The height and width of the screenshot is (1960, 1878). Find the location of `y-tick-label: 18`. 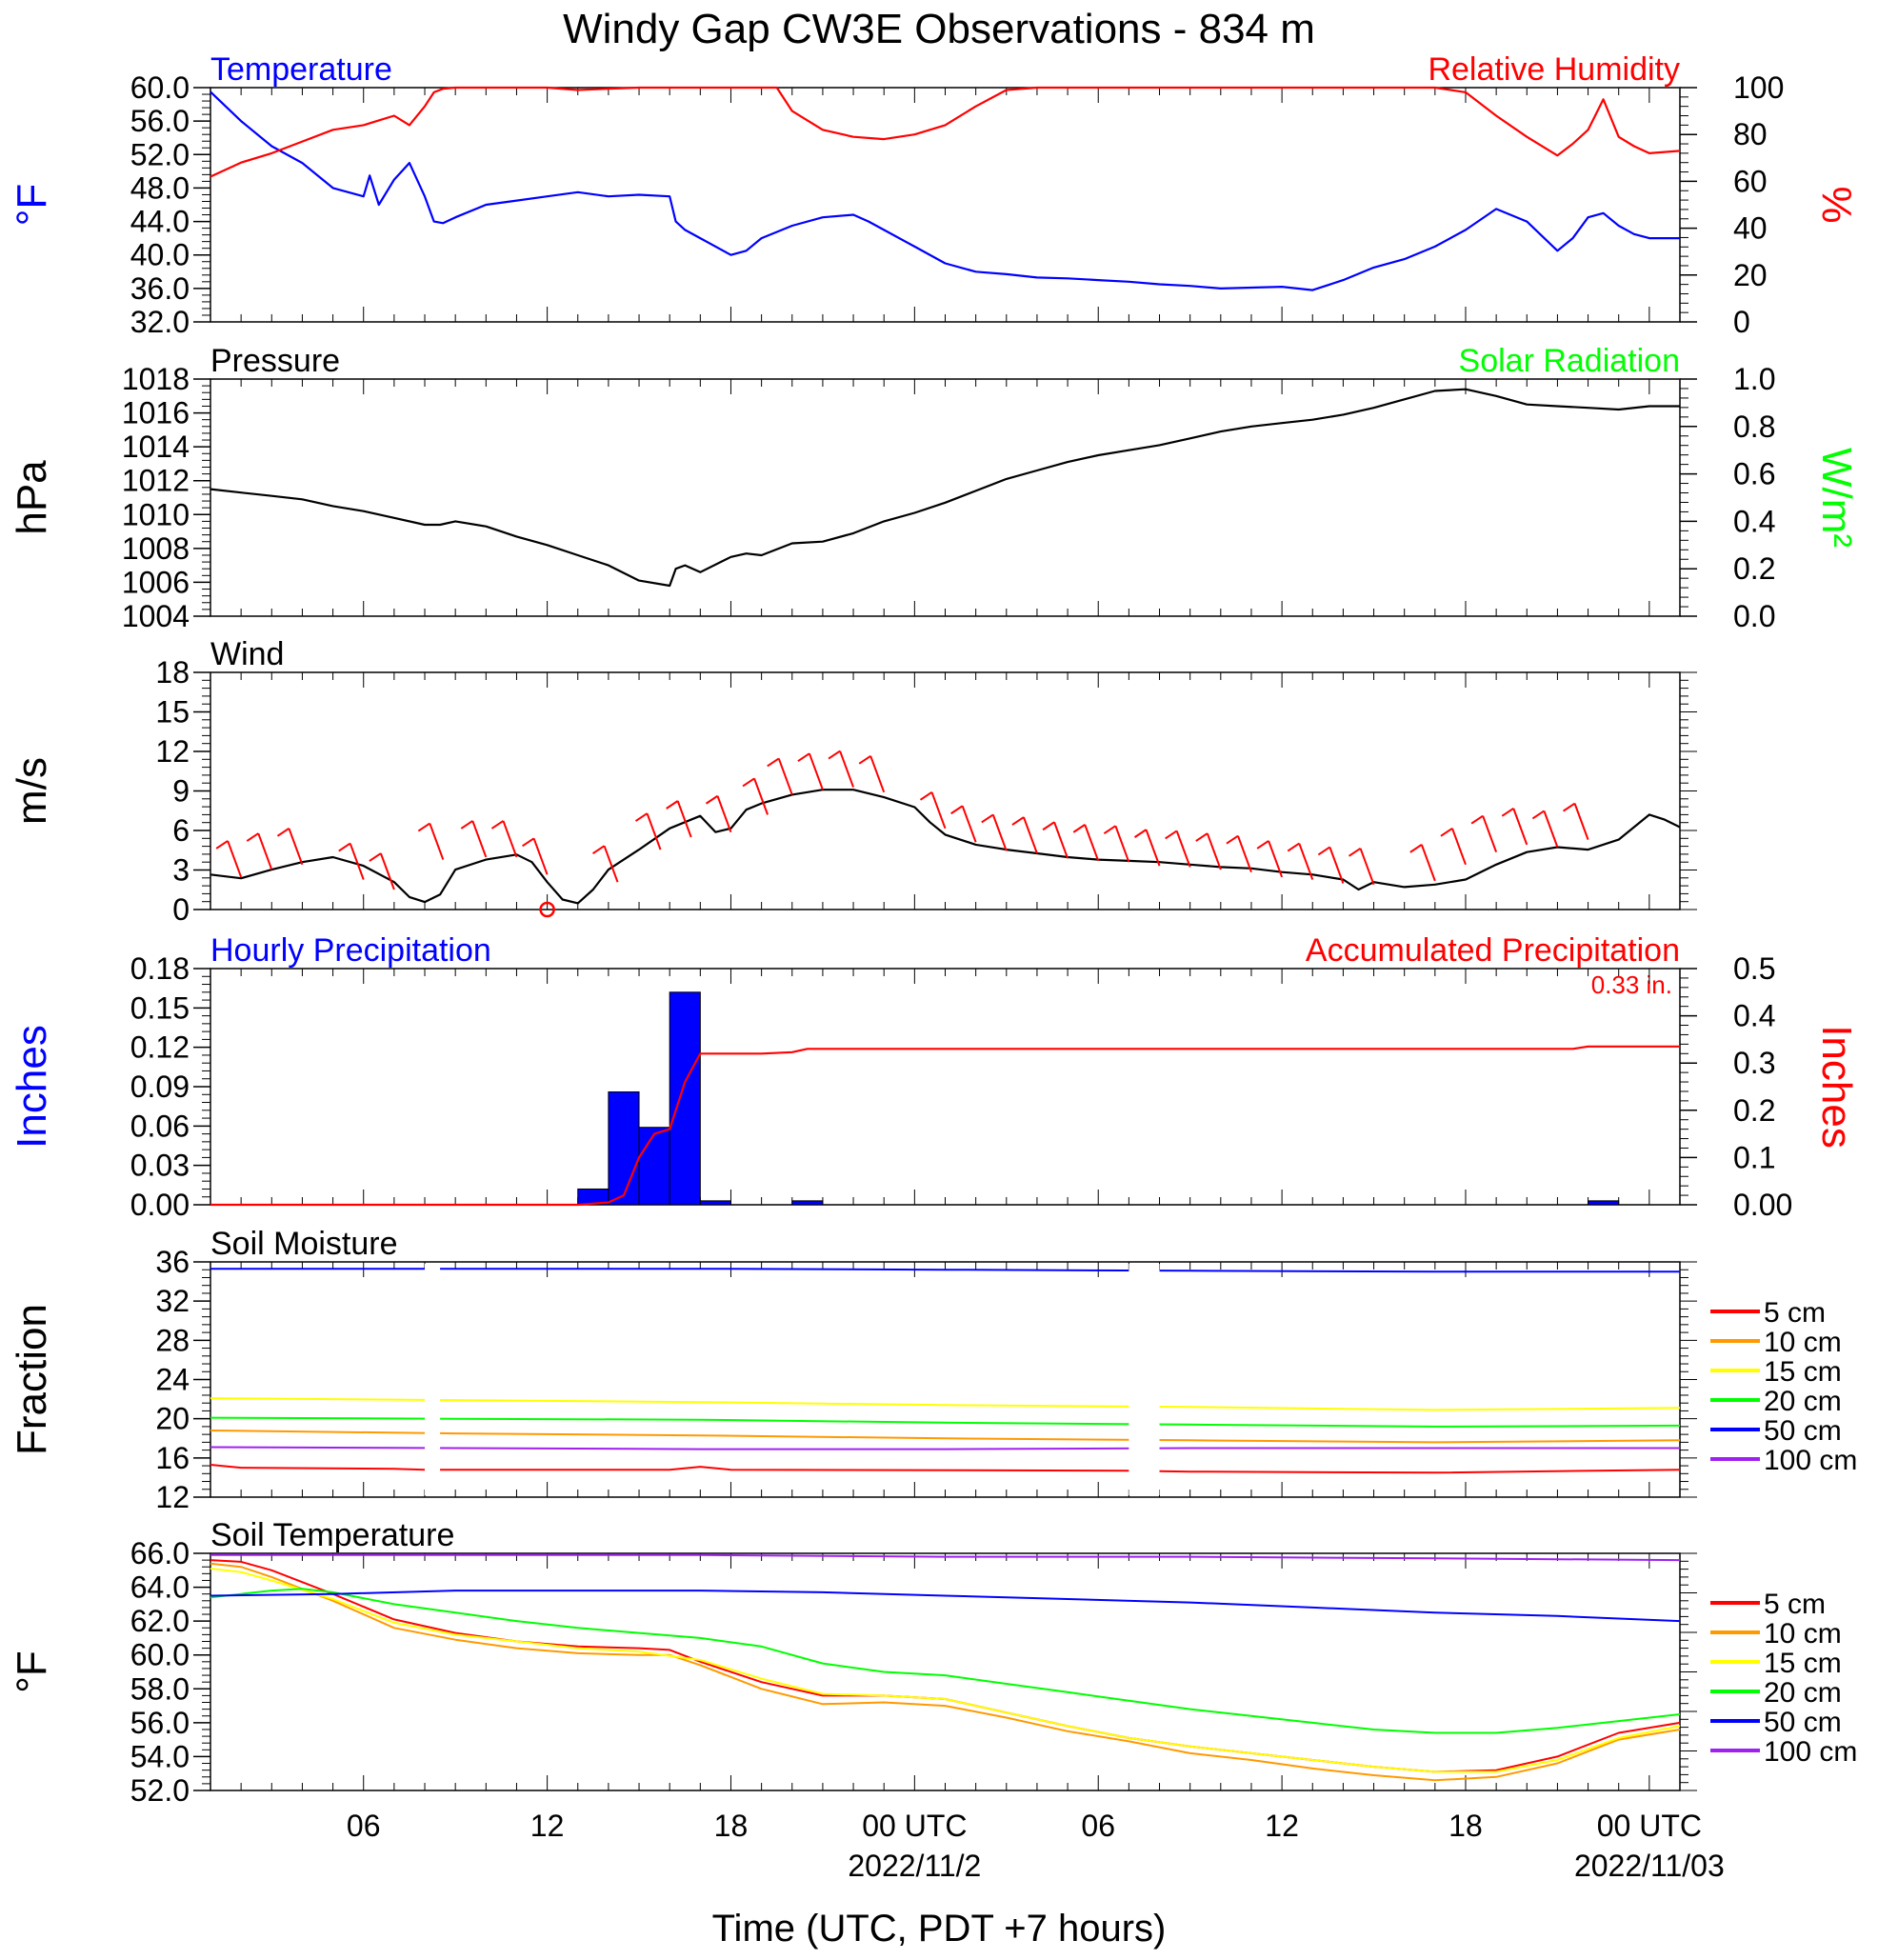

y-tick-label: 18 is located at coordinates (172, 672).